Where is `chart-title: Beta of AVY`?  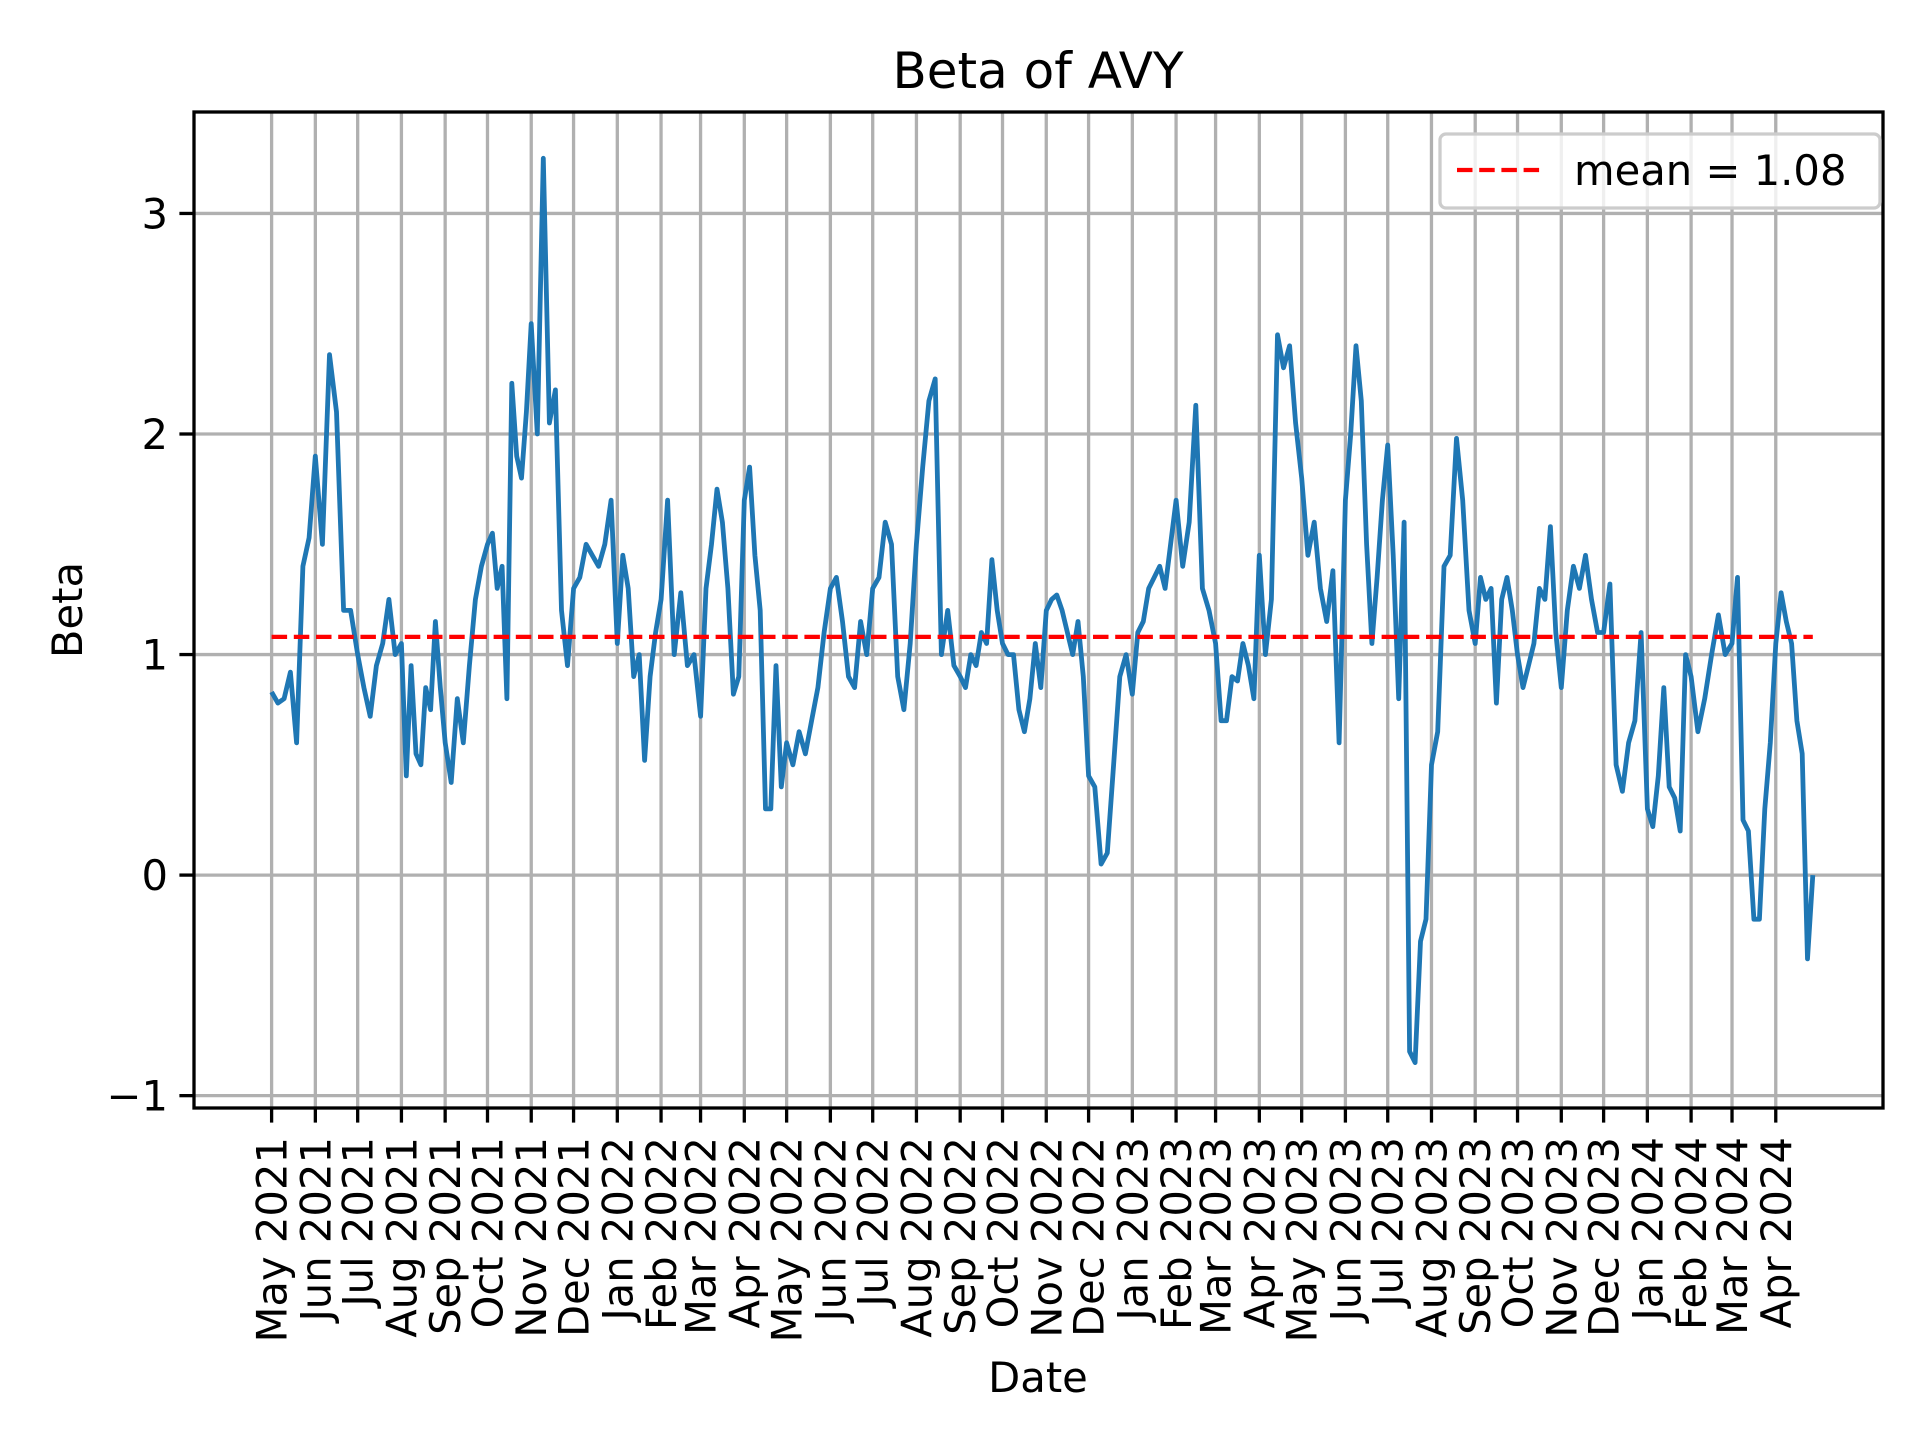
chart-title: Beta of AVY is located at coordinates (1037, 71).